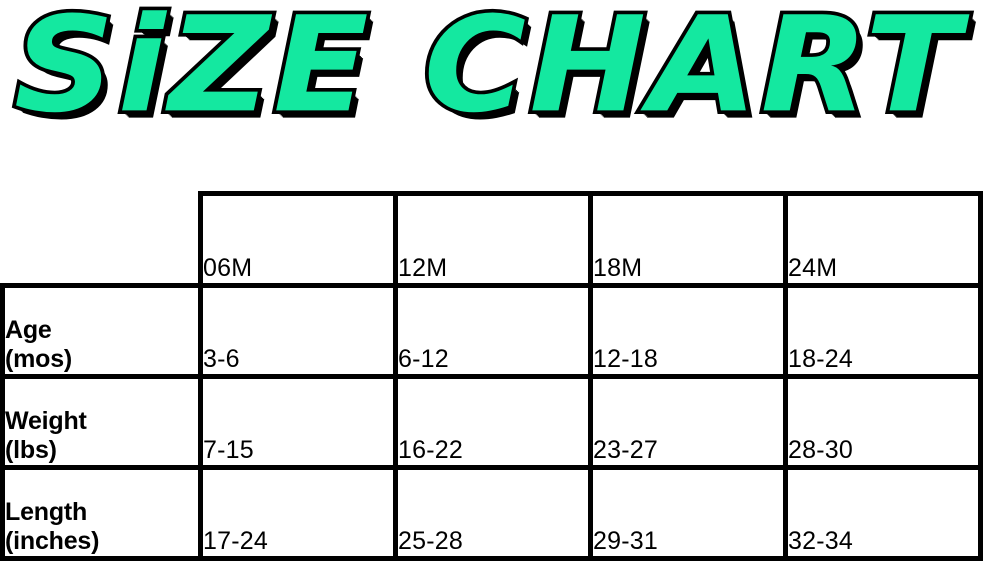  Describe the element at coordinates (101, 239) in the screenshot. I see `table-corner-cell` at that location.